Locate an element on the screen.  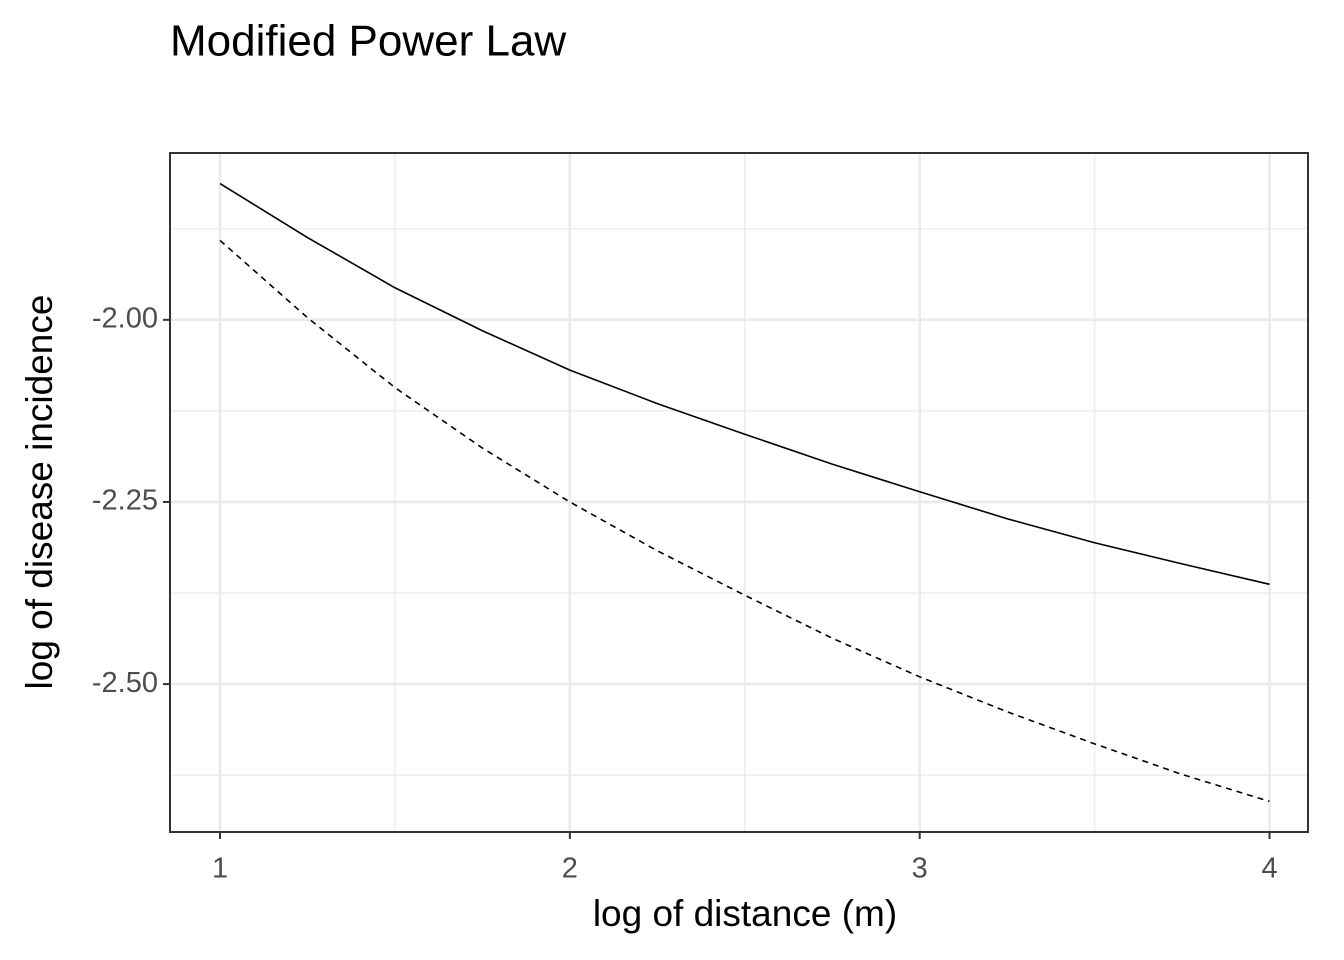
y-axis-label: log of disease incidence is located at coordinates (39, 492).